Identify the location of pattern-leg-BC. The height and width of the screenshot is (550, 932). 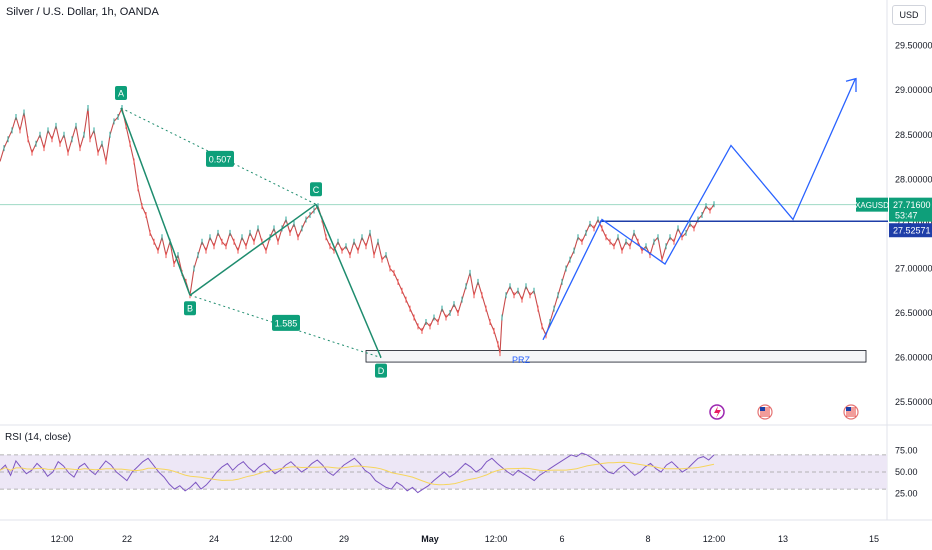
(253, 249).